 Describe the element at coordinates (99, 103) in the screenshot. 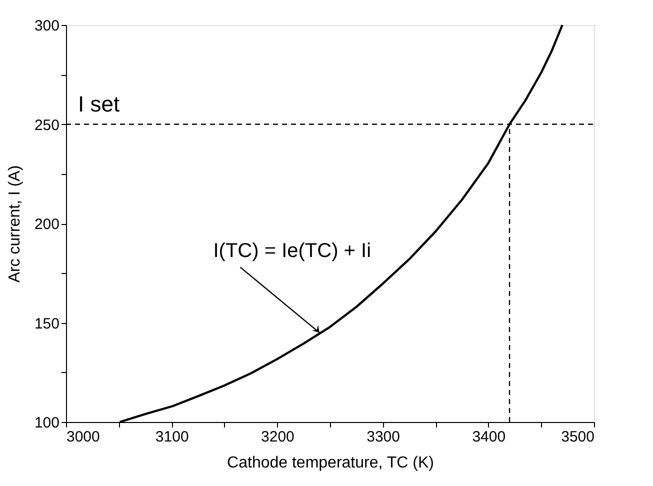

I see `ref-line-label: I set` at that location.